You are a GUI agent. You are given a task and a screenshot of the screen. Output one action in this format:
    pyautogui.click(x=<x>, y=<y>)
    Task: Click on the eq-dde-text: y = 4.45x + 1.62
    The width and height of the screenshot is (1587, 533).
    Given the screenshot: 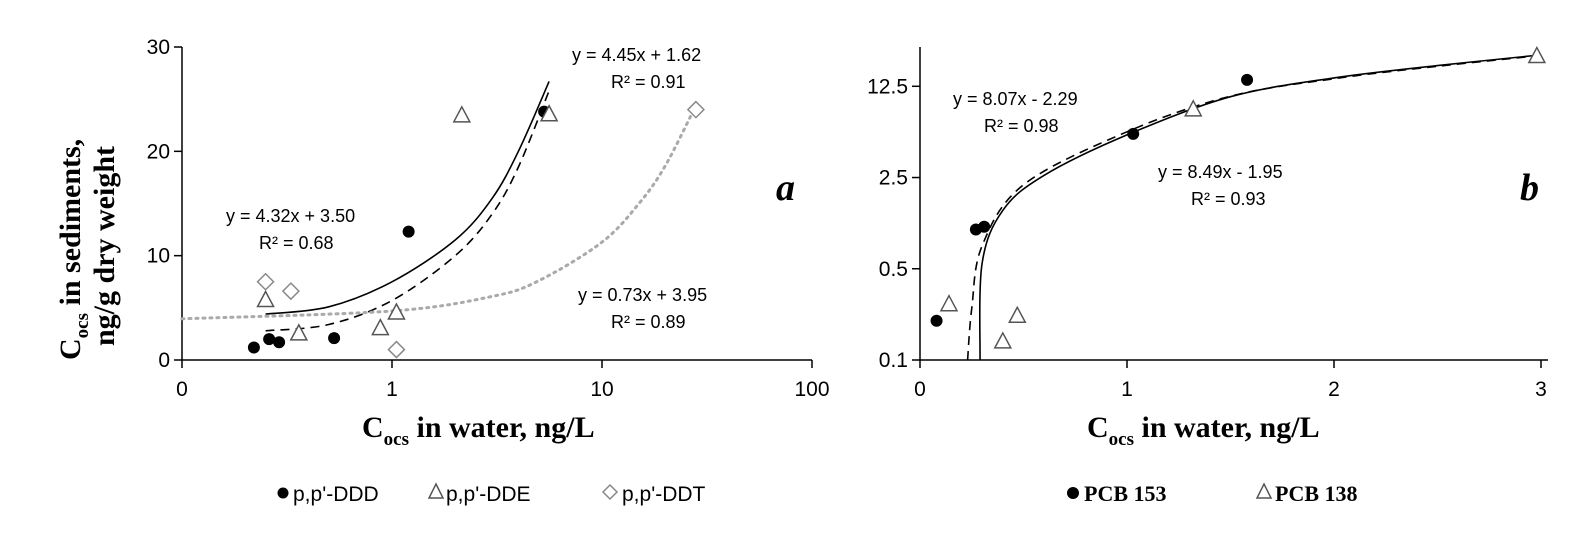 What is the action you would take?
    pyautogui.click(x=636, y=55)
    